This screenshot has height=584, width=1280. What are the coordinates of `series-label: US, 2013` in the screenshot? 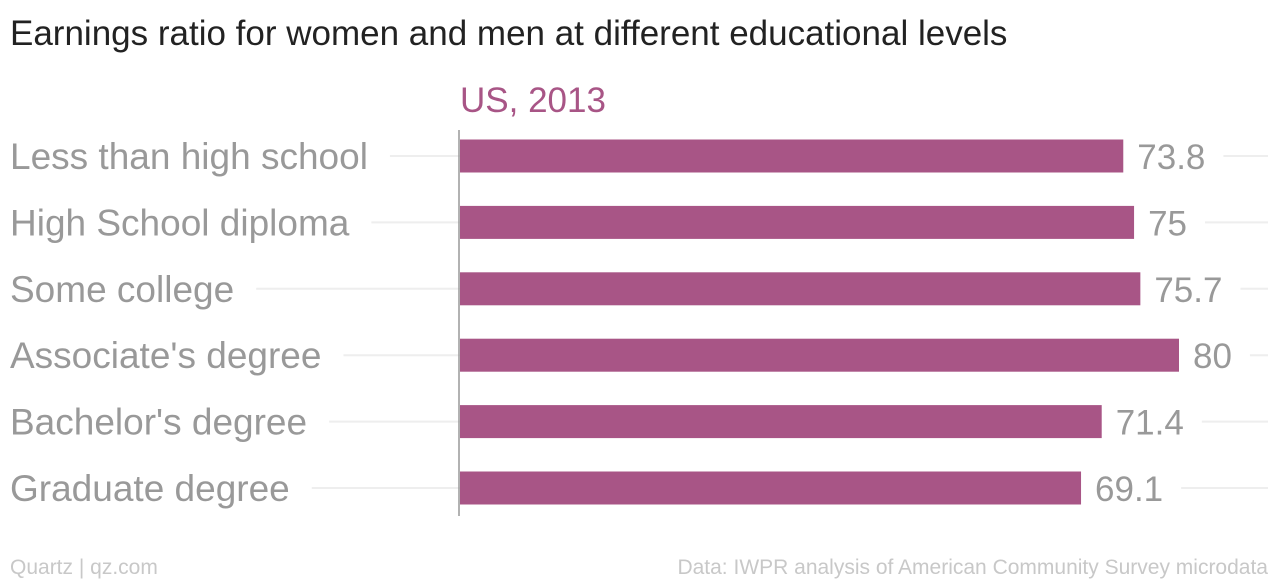 It's located at (533, 100).